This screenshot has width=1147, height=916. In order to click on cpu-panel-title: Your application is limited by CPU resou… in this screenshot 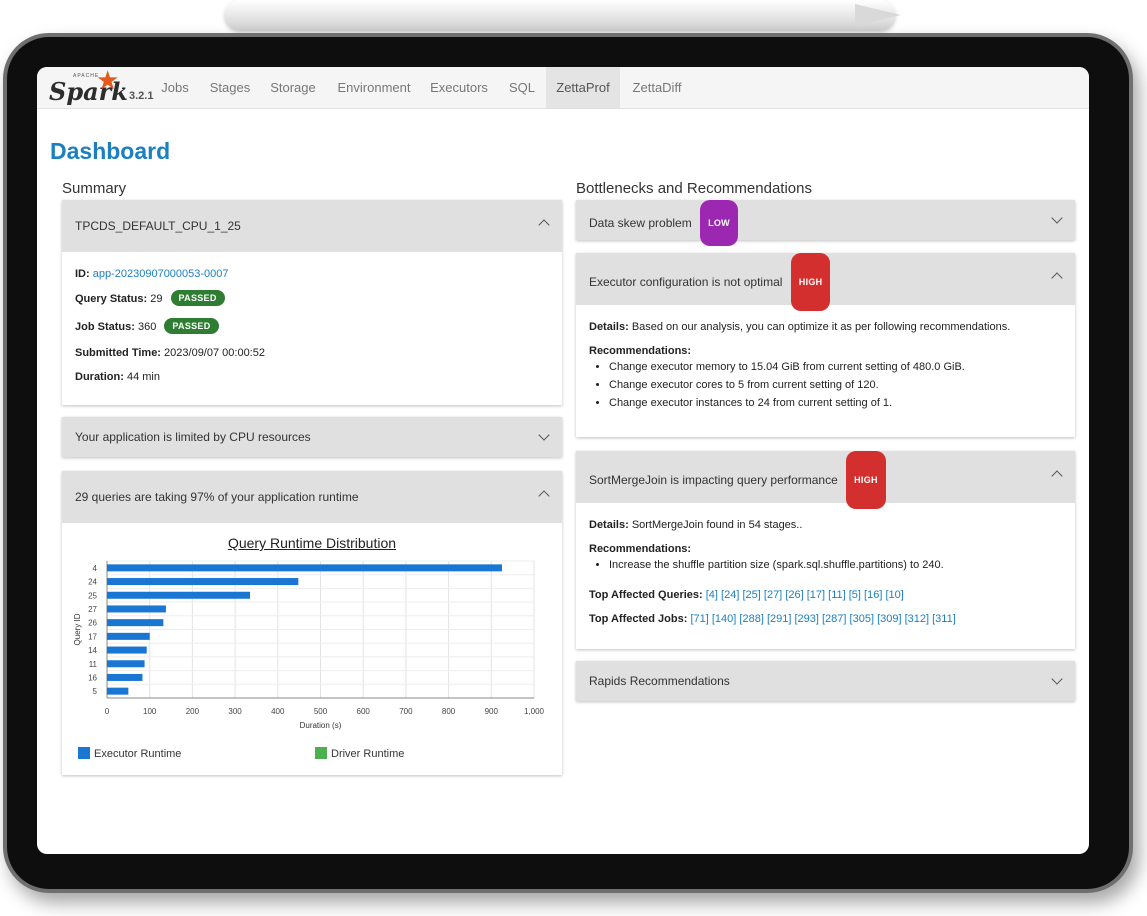, I will do `click(193, 437)`.